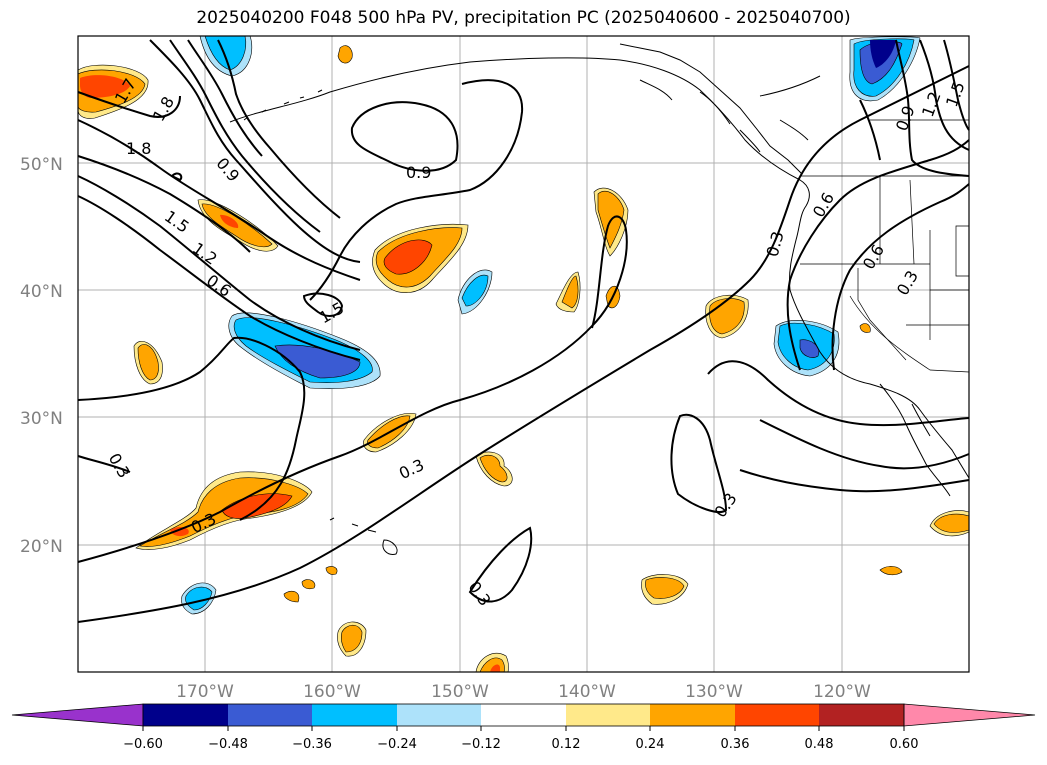  Describe the element at coordinates (460, 692) in the screenshot. I see `lon-label-150w: 150°W` at that location.